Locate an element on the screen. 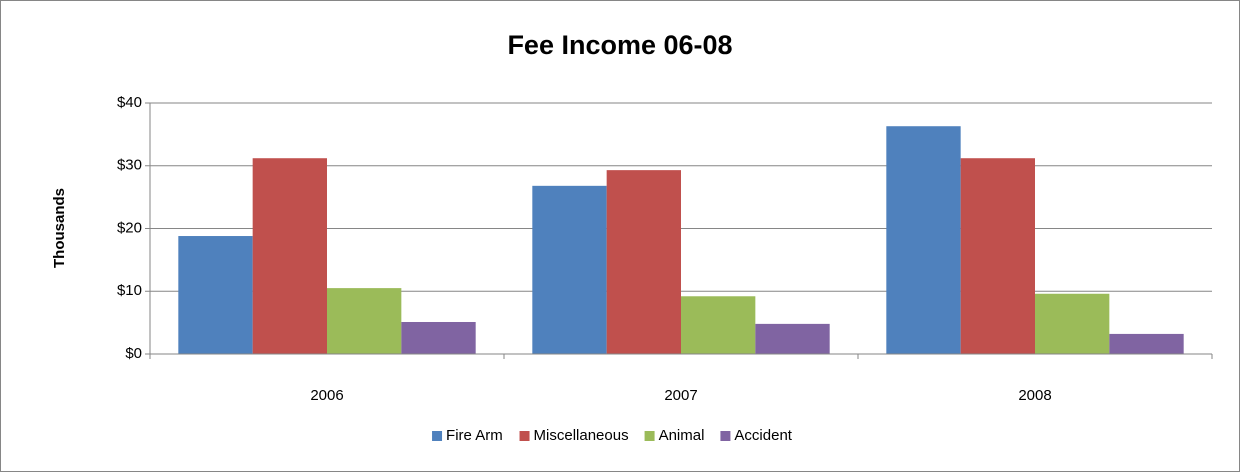 The height and width of the screenshot is (473, 1241). x-tick-label: 2006 is located at coordinates (326, 395).